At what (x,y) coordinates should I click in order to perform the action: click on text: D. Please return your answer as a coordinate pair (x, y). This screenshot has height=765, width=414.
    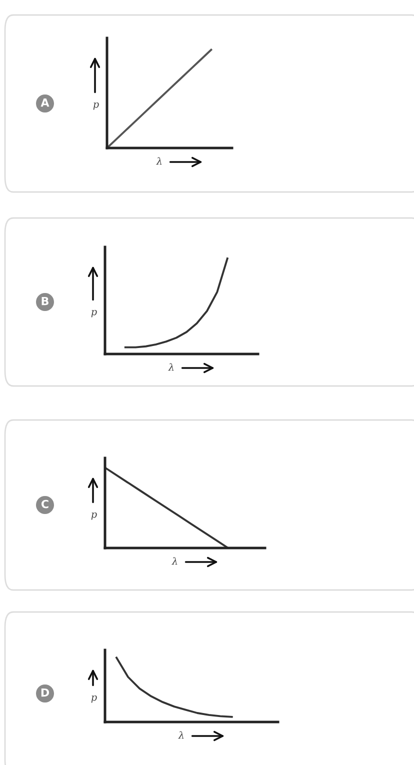
    Looking at the image, I should click on (45, 692).